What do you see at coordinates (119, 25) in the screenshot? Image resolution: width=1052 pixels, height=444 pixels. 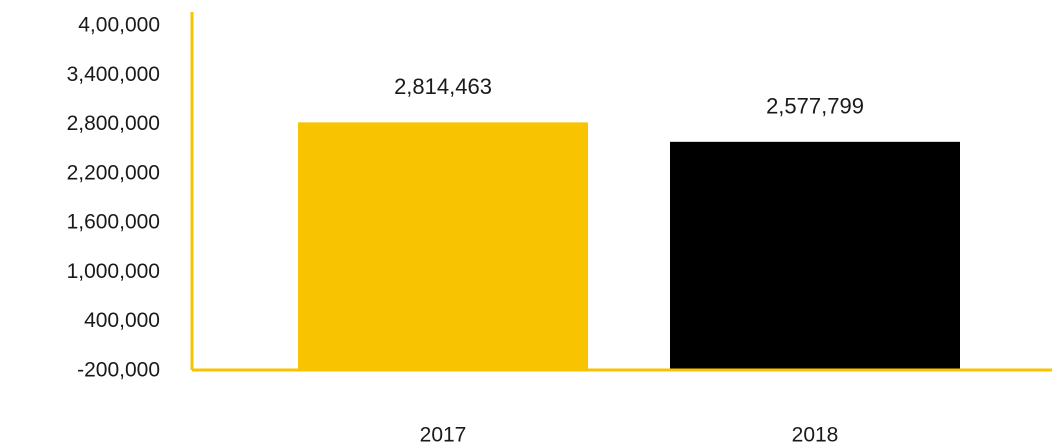 I see `y-tick-label: 4,00,000` at bounding box center [119, 25].